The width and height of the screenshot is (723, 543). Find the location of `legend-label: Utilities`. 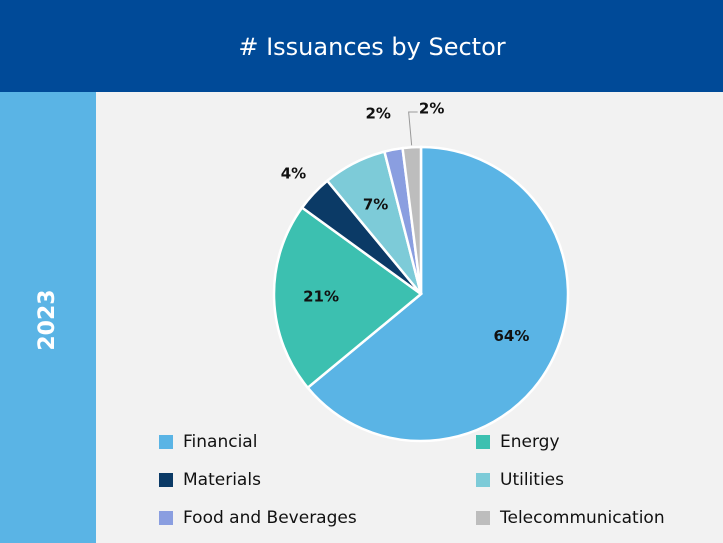

legend-label: Utilities is located at coordinates (532, 480).